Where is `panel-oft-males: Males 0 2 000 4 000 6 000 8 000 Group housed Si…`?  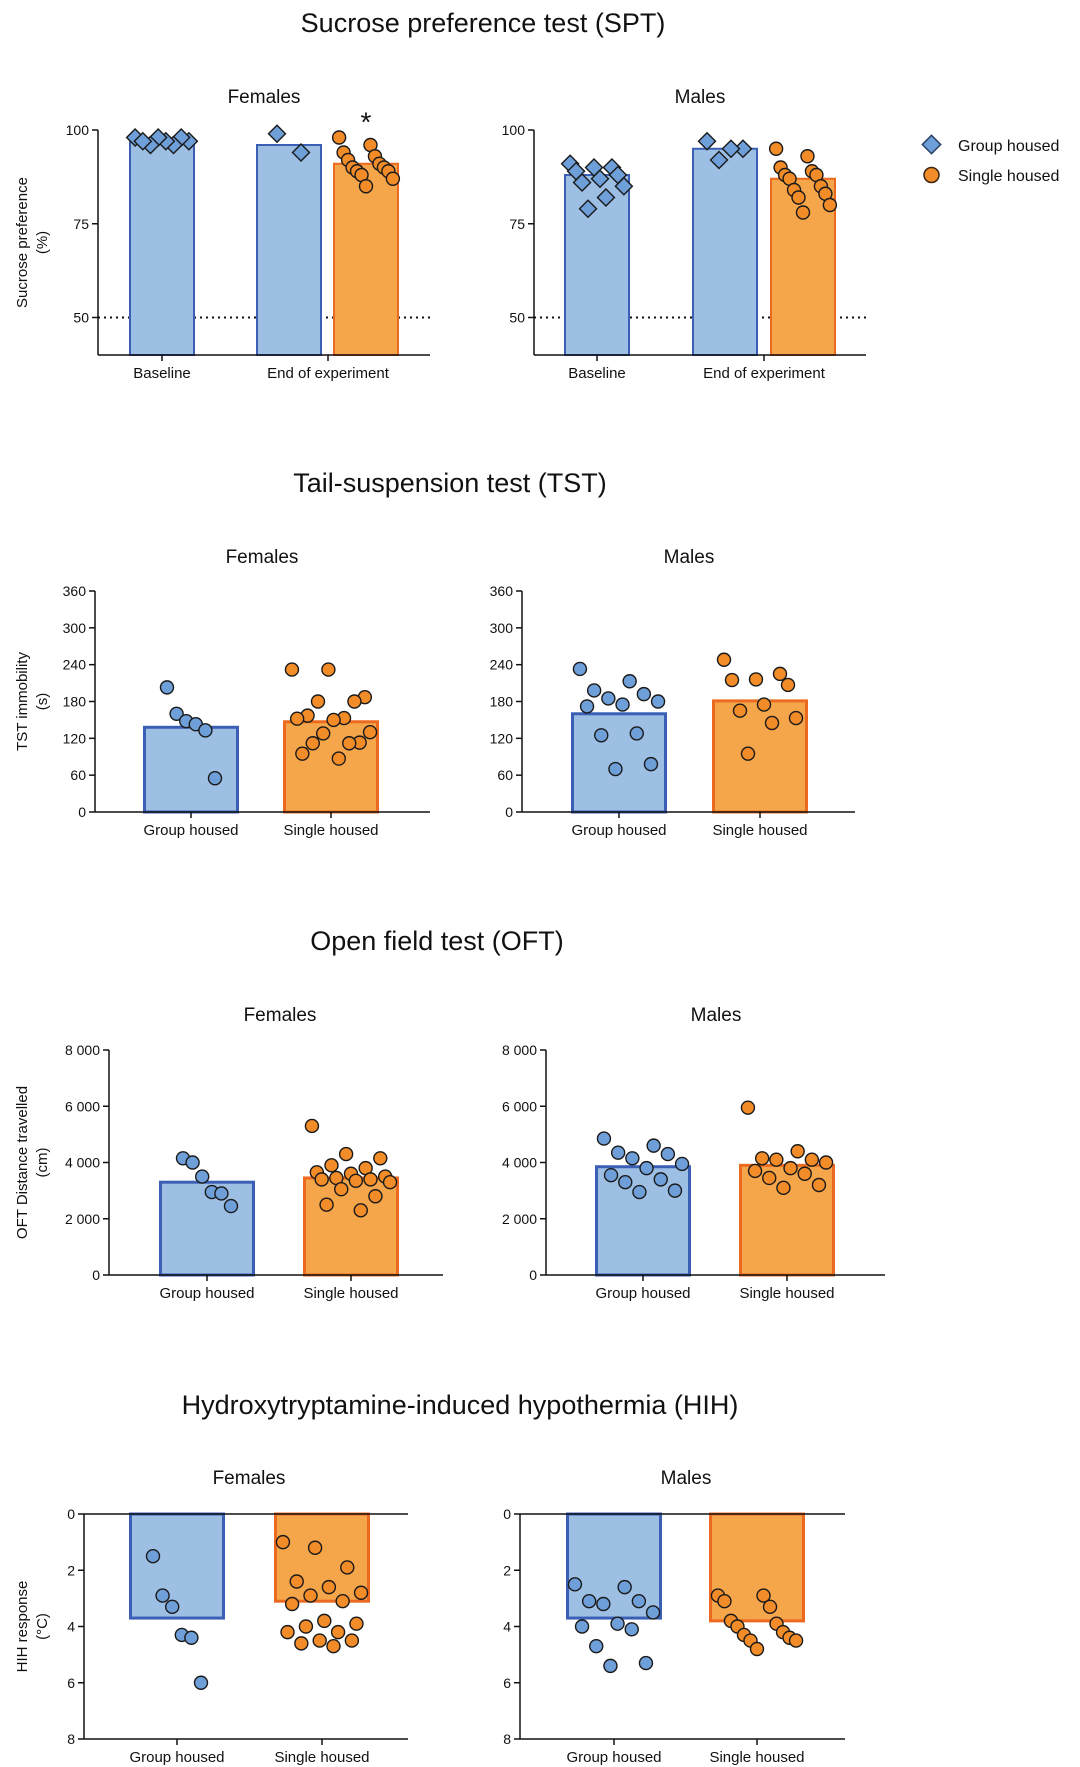
panel-oft-males: Males 0 2 000 4 000 6 000 8 000 Group housed Si… is located at coordinates (693, 1153).